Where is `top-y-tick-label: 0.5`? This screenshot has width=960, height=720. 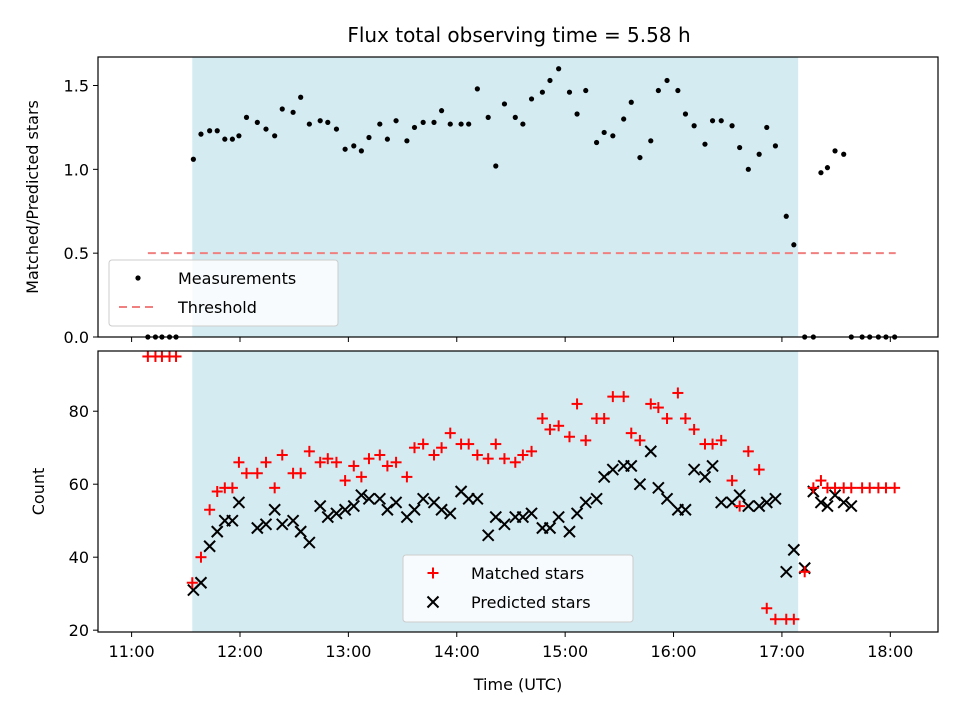
top-y-tick-label: 0.5 is located at coordinates (76, 253).